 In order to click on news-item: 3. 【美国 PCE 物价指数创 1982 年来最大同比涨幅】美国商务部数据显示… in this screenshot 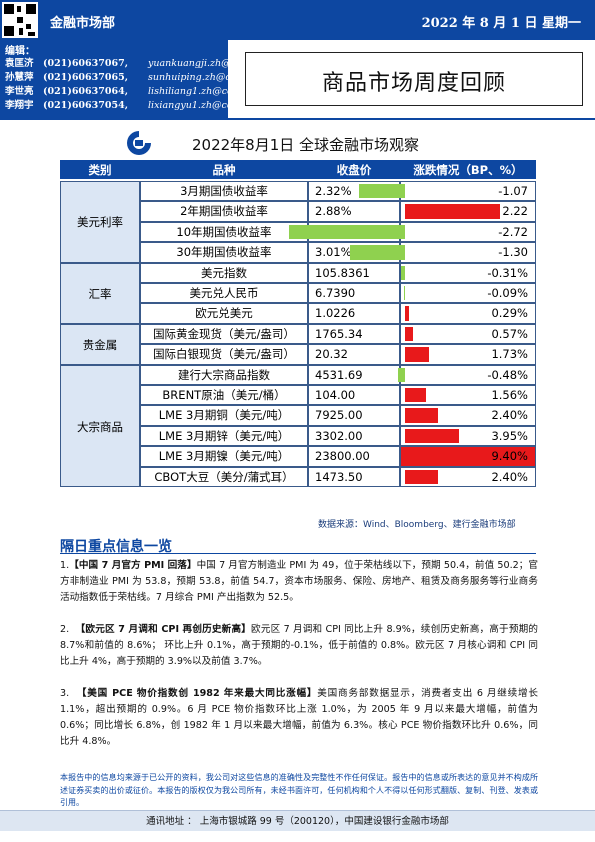, I will do `click(299, 717)`.